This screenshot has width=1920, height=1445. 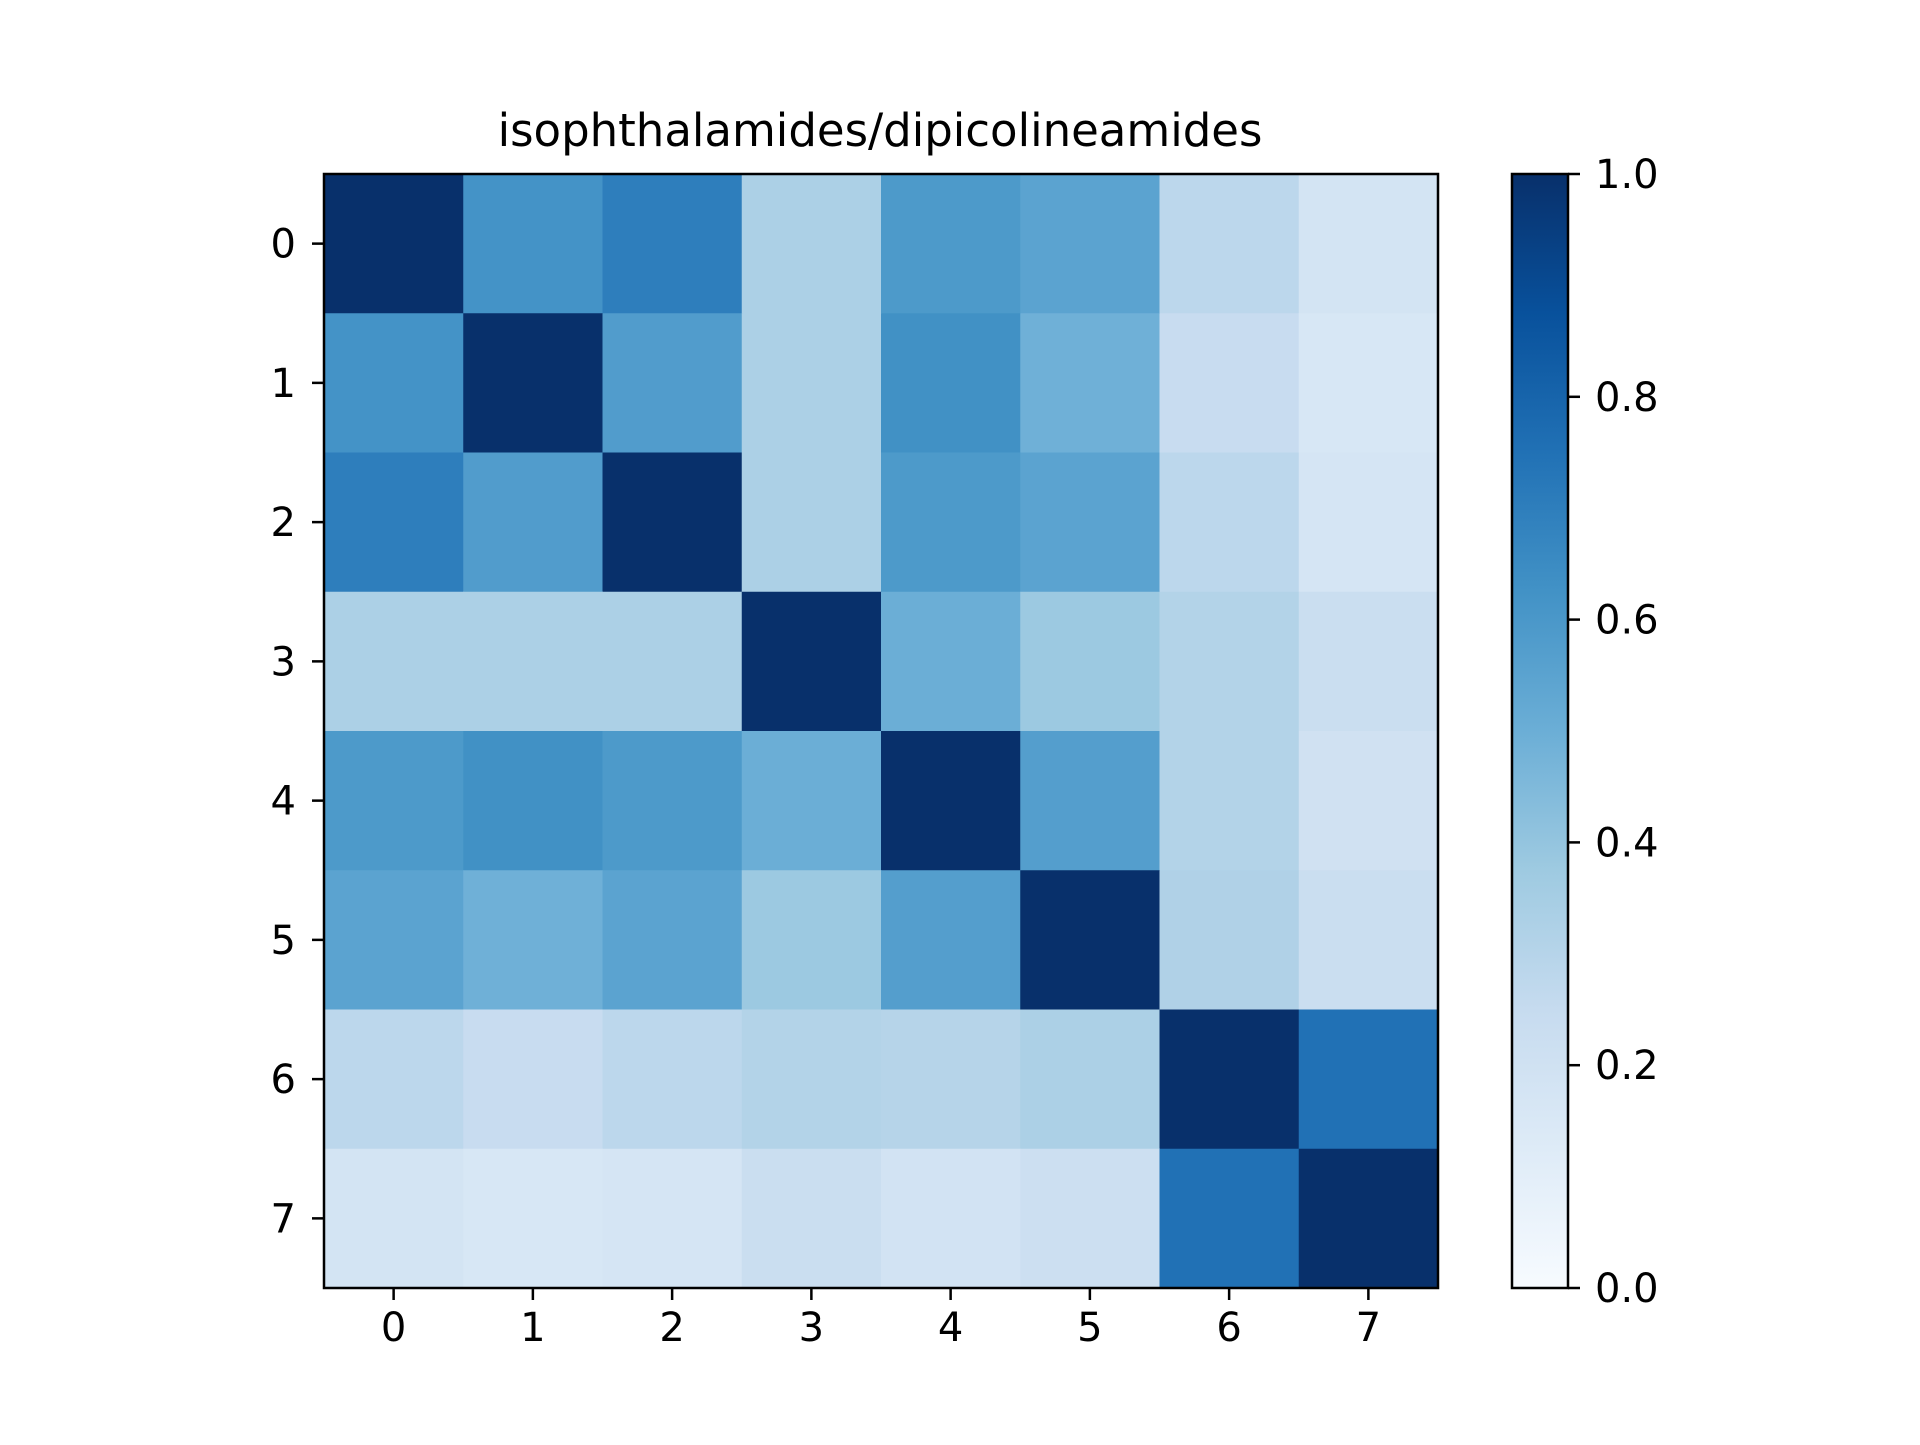 What do you see at coordinates (393, 1328) in the screenshot?
I see `x-tick-label: 0` at bounding box center [393, 1328].